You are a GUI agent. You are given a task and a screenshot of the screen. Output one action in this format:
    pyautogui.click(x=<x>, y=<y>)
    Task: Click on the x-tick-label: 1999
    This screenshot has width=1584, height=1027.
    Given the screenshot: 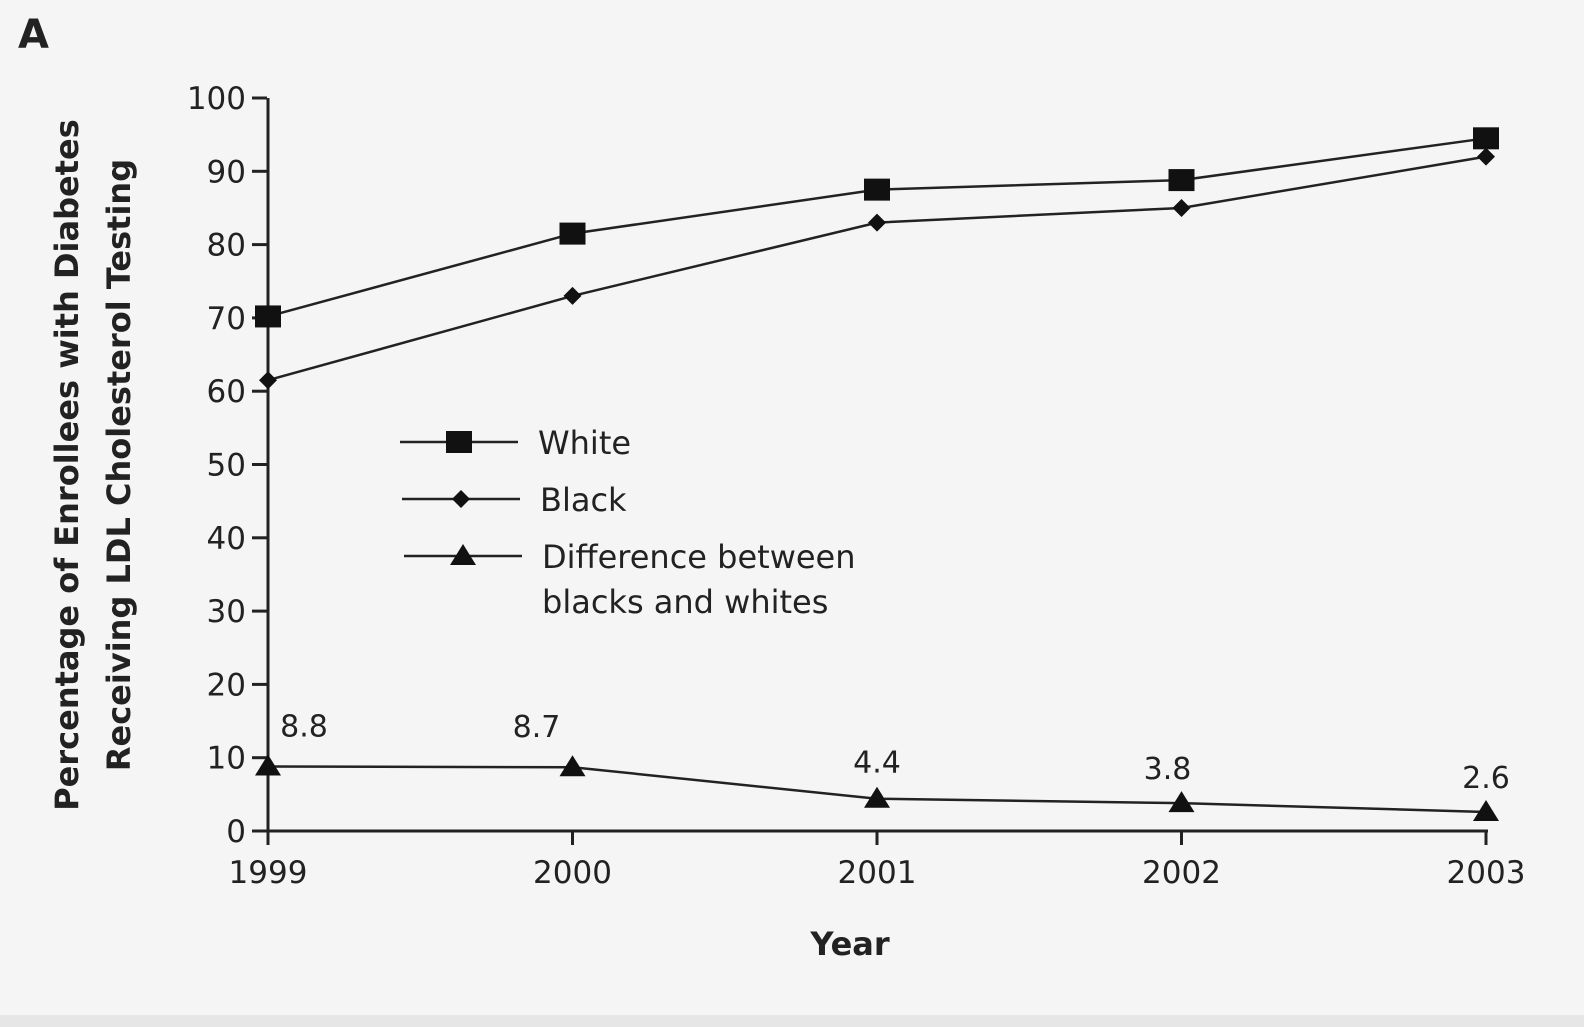 What is the action you would take?
    pyautogui.click(x=268, y=873)
    